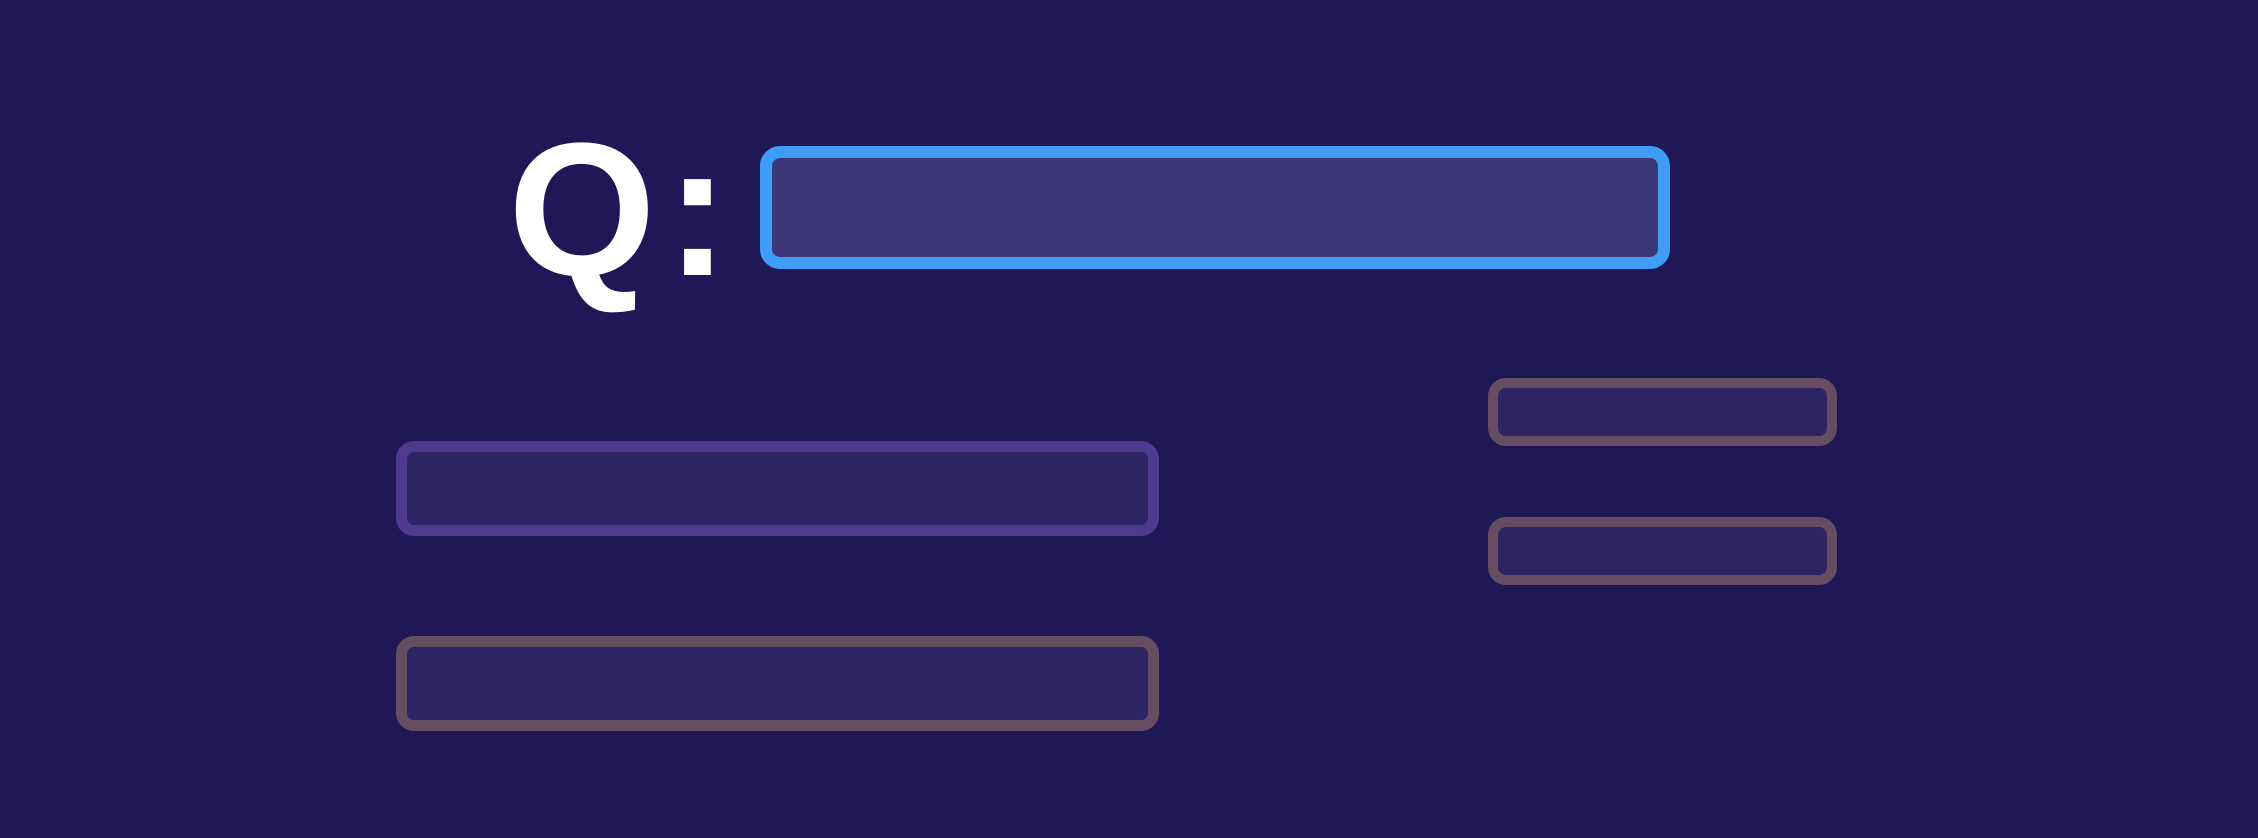  Describe the element at coordinates (624, 210) in the screenshot. I see `question-label: Q:` at that location.